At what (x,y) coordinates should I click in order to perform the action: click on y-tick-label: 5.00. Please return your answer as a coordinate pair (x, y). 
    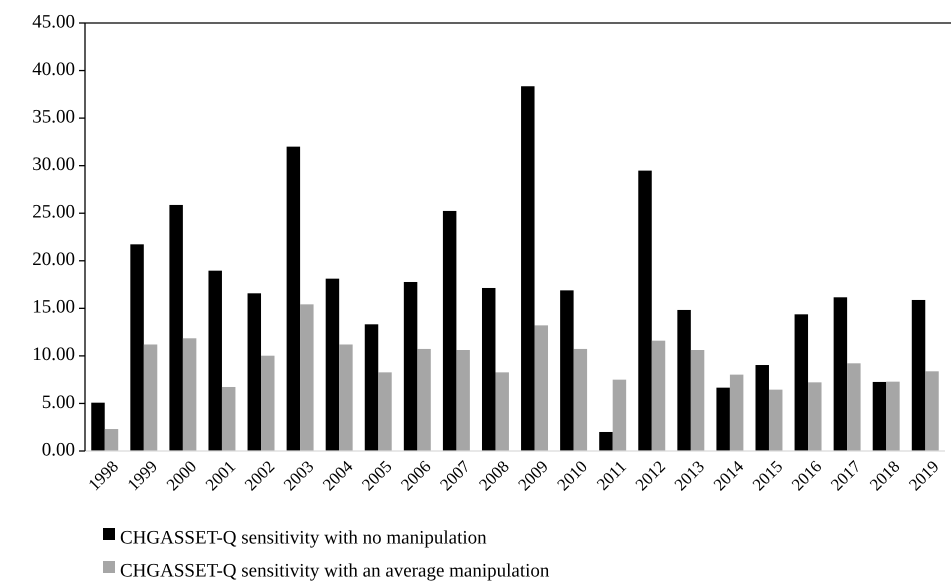
    Looking at the image, I should click on (58, 402).